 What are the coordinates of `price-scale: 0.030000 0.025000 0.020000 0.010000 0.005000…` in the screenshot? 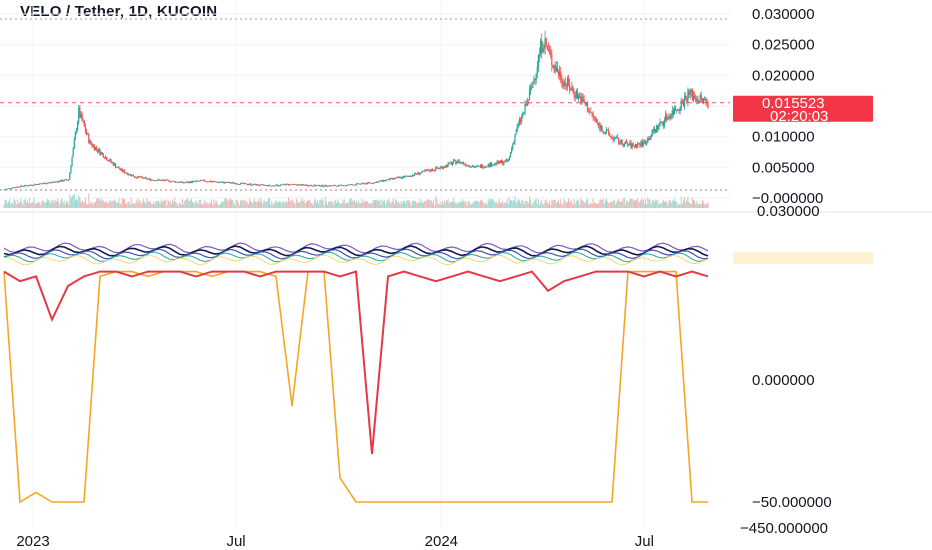 It's located at (787, 113).